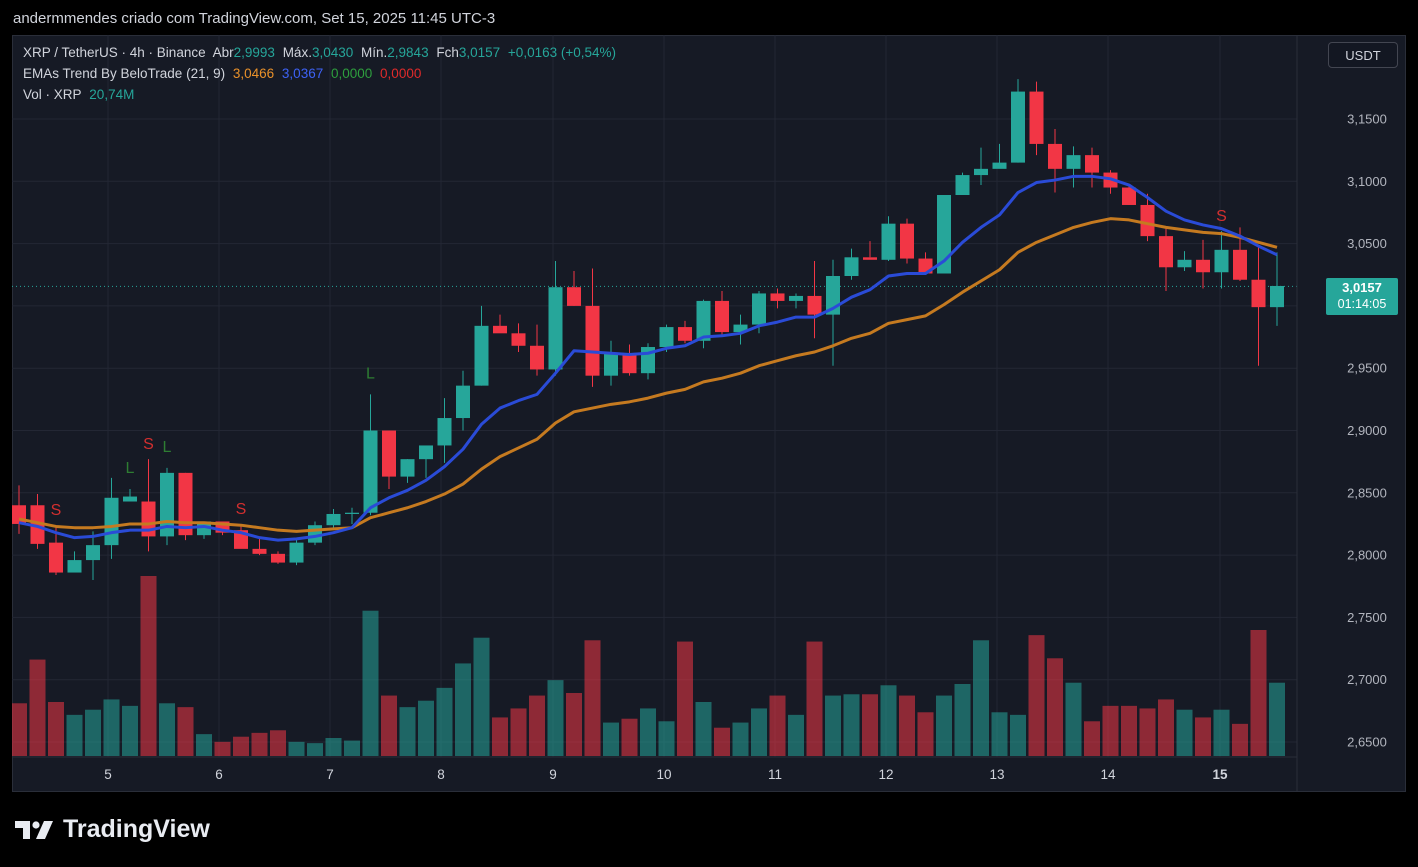 The image size is (1418, 867). Describe the element at coordinates (408, 52) in the screenshot. I see `low-value: 2,9843` at that location.